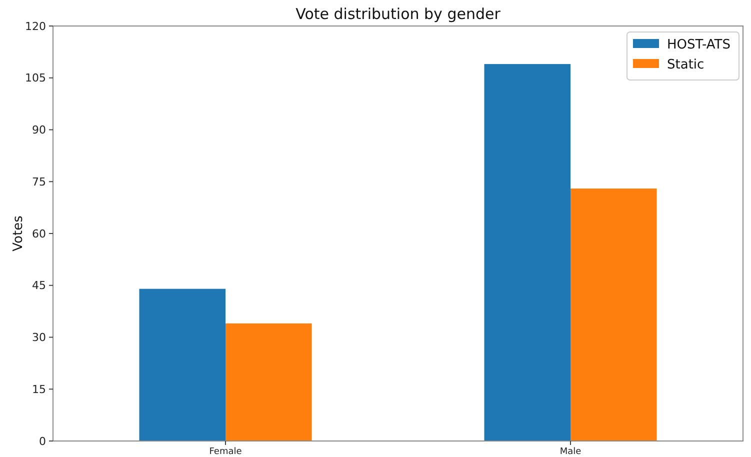  Describe the element at coordinates (39, 285) in the screenshot. I see `y-tick-label: 45` at that location.